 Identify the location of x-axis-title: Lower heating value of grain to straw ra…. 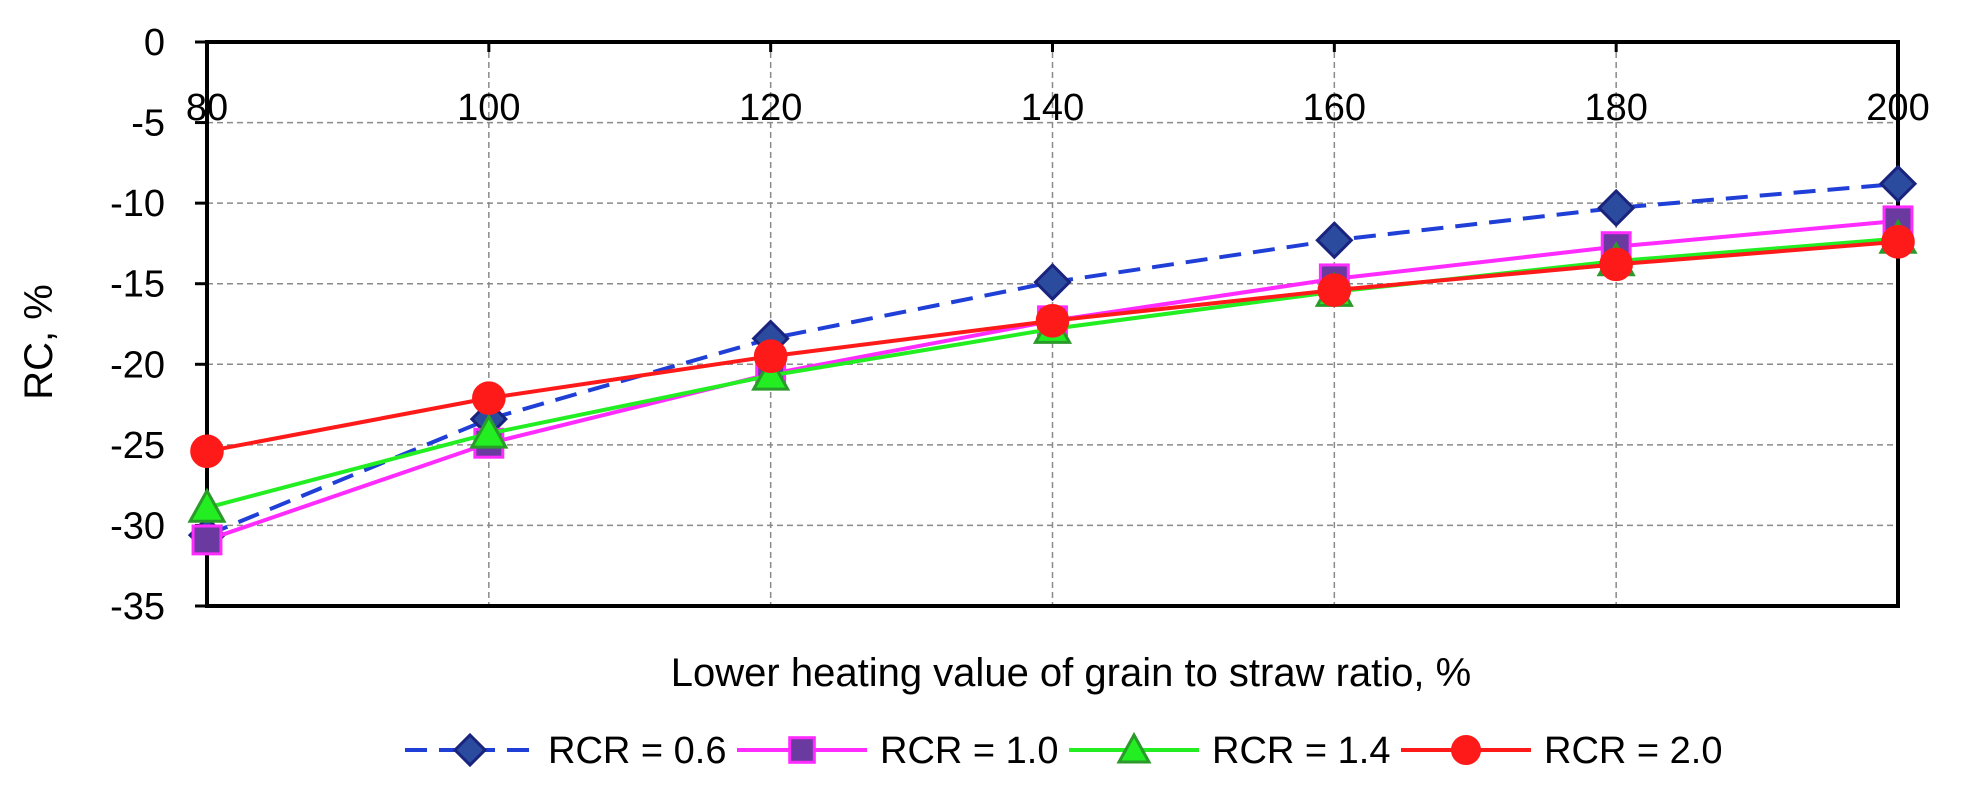
(1071, 673).